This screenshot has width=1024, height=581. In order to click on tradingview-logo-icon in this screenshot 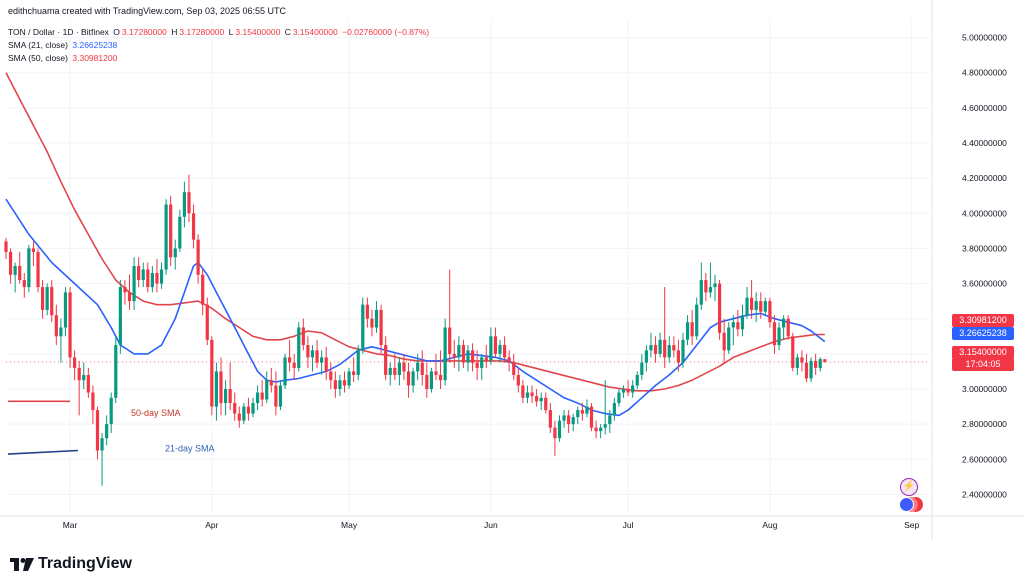, I will do `click(22, 564)`.